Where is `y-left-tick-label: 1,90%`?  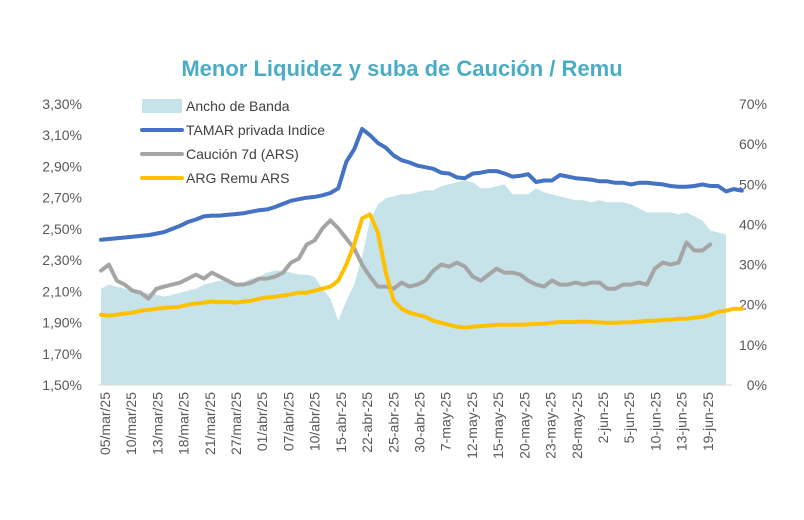 y-left-tick-label: 1,90% is located at coordinates (62, 323).